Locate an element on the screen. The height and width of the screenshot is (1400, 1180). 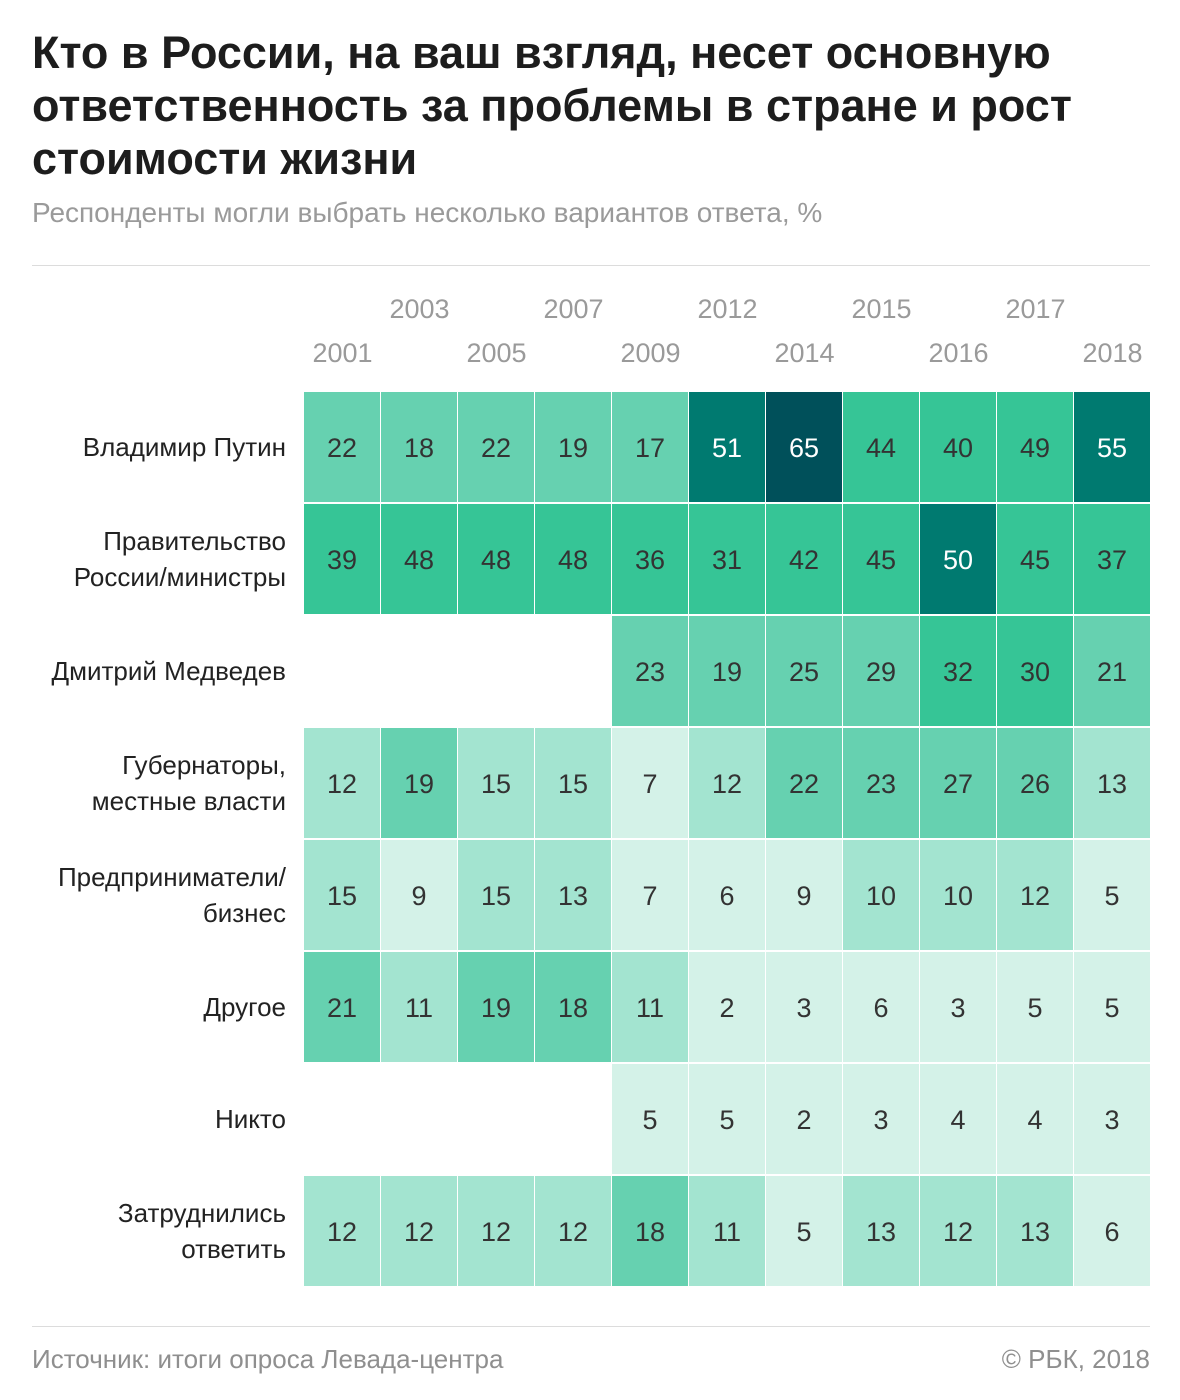
cell-value: 65 is located at coordinates (804, 448).